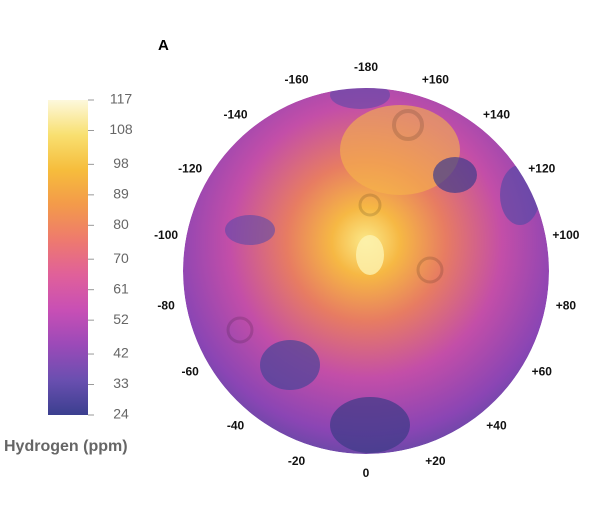 The image size is (600, 505). I want to click on longitude-label: +40, so click(496, 426).